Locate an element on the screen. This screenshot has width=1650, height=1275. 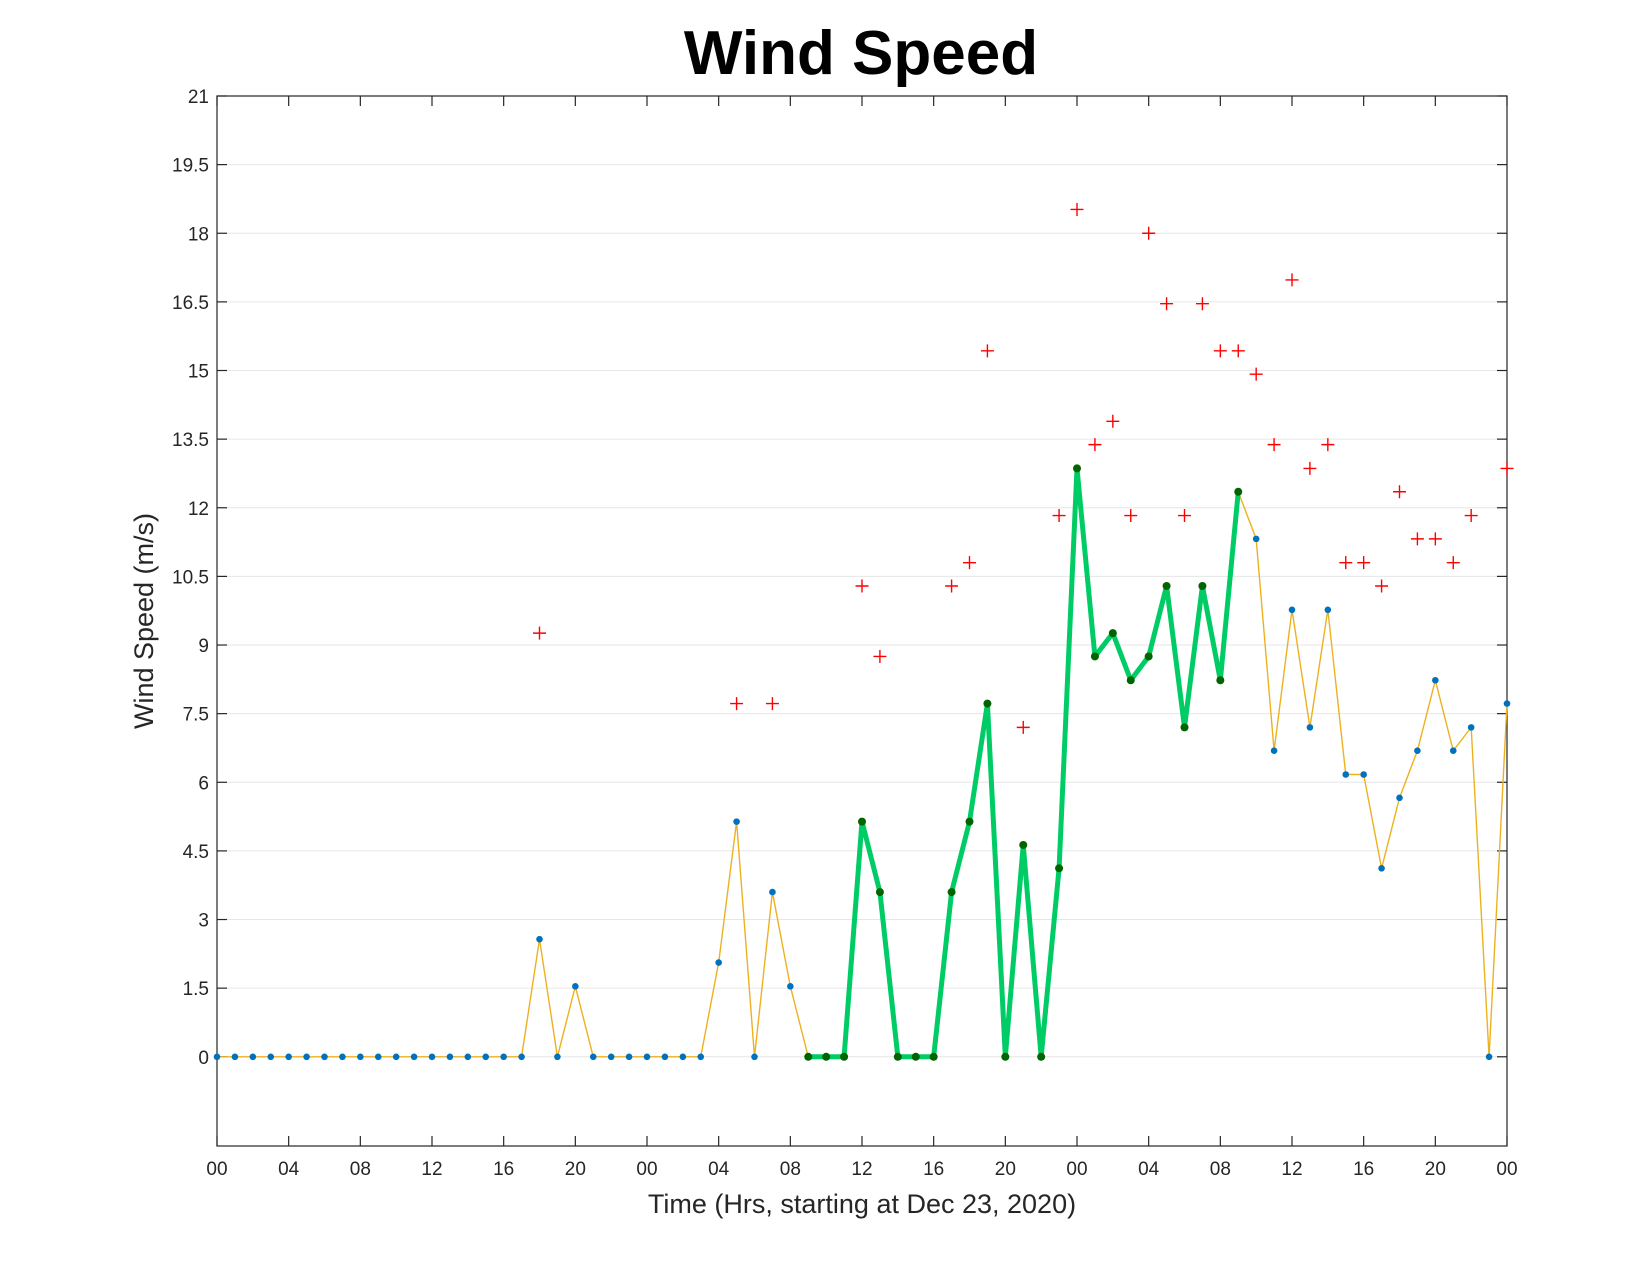
y-tick-label: 21 is located at coordinates (198, 97).